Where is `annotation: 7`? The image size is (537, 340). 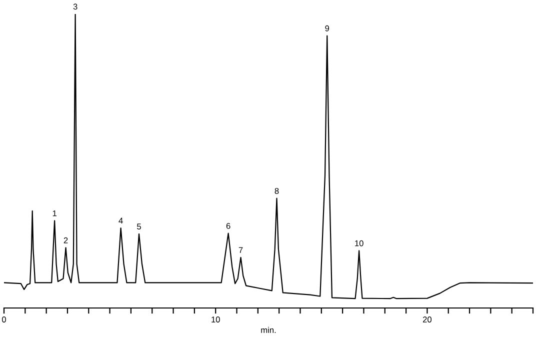
annotation: 7 is located at coordinates (240, 250).